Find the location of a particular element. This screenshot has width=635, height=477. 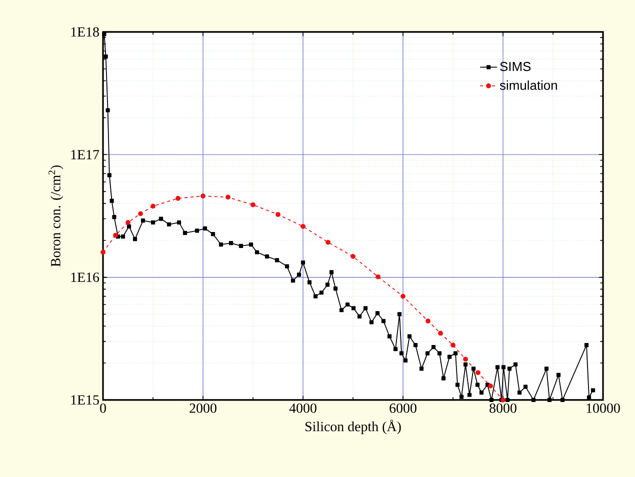

x-tick-label: 0 is located at coordinates (103, 408).